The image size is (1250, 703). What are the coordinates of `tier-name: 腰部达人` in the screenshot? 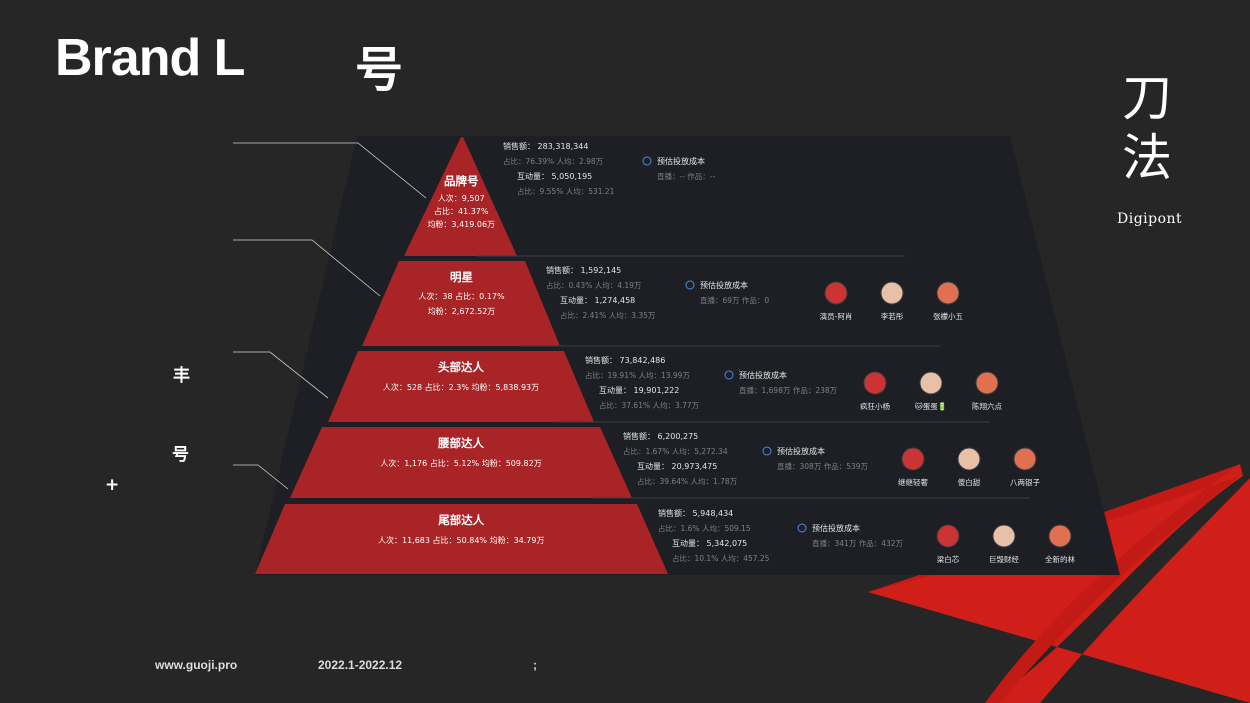 It's located at (460, 443).